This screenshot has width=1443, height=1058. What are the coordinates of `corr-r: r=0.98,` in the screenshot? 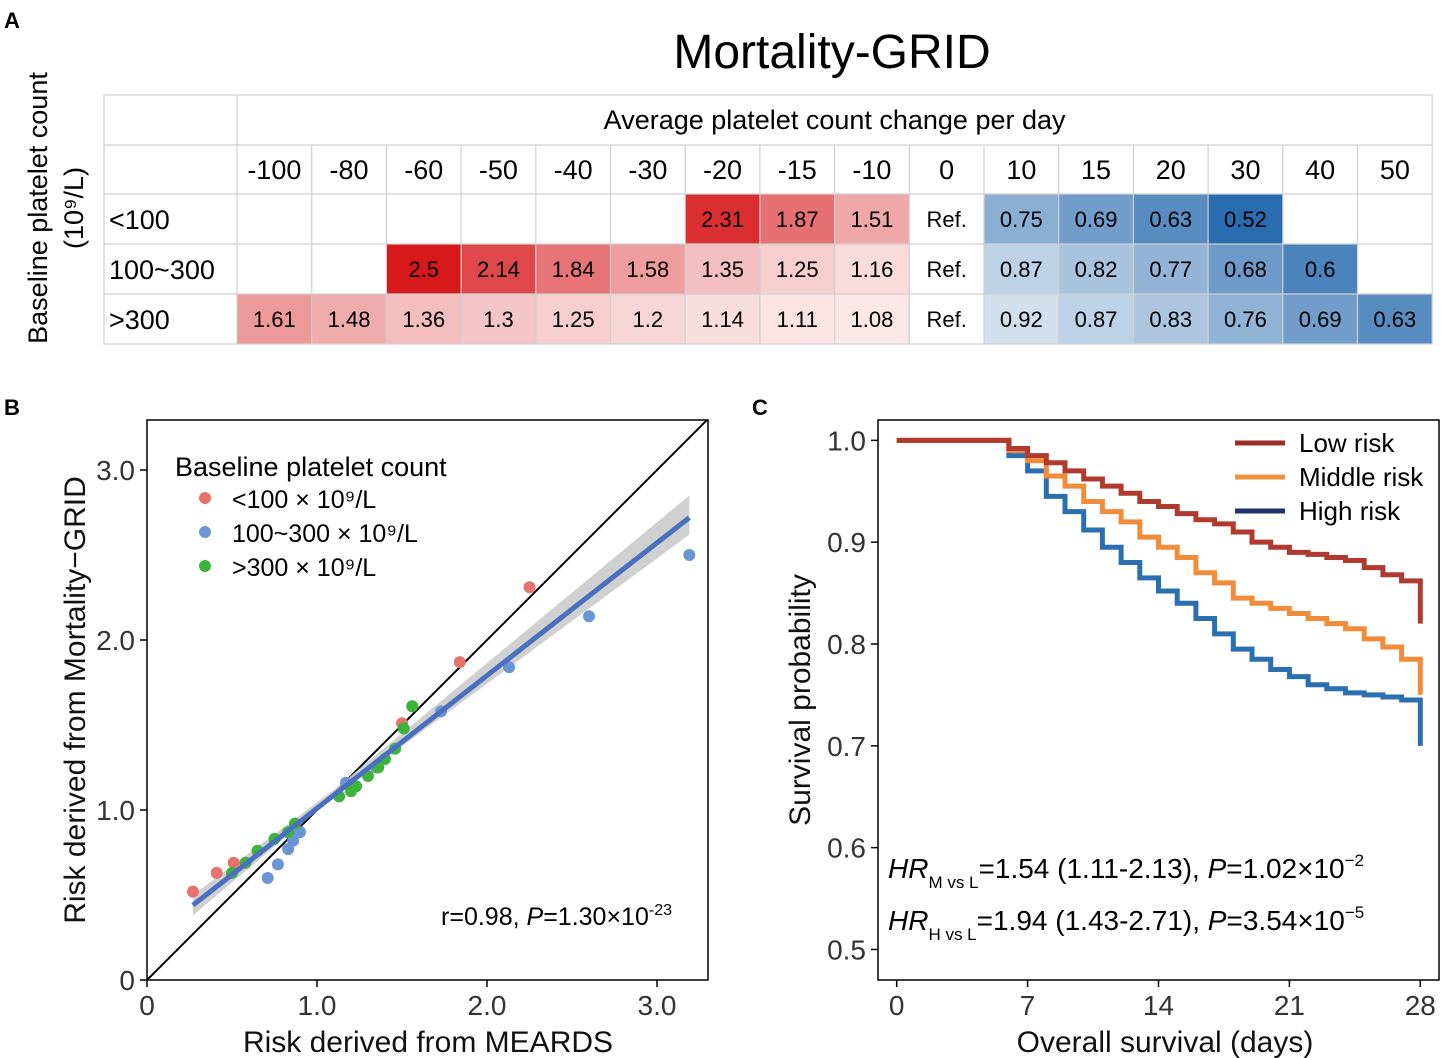 It's located at (483, 917).